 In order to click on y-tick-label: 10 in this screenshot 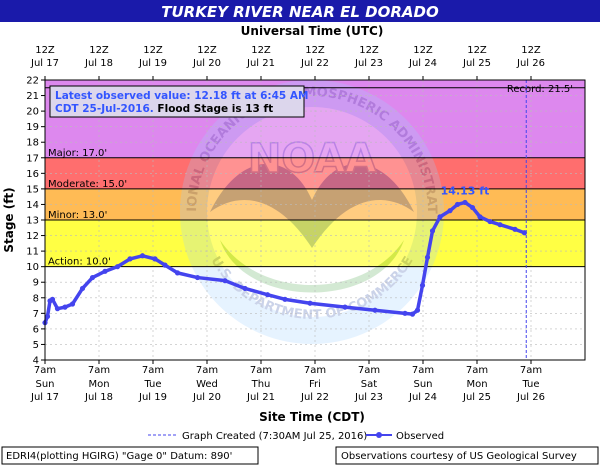, I will do `click(32, 267)`.